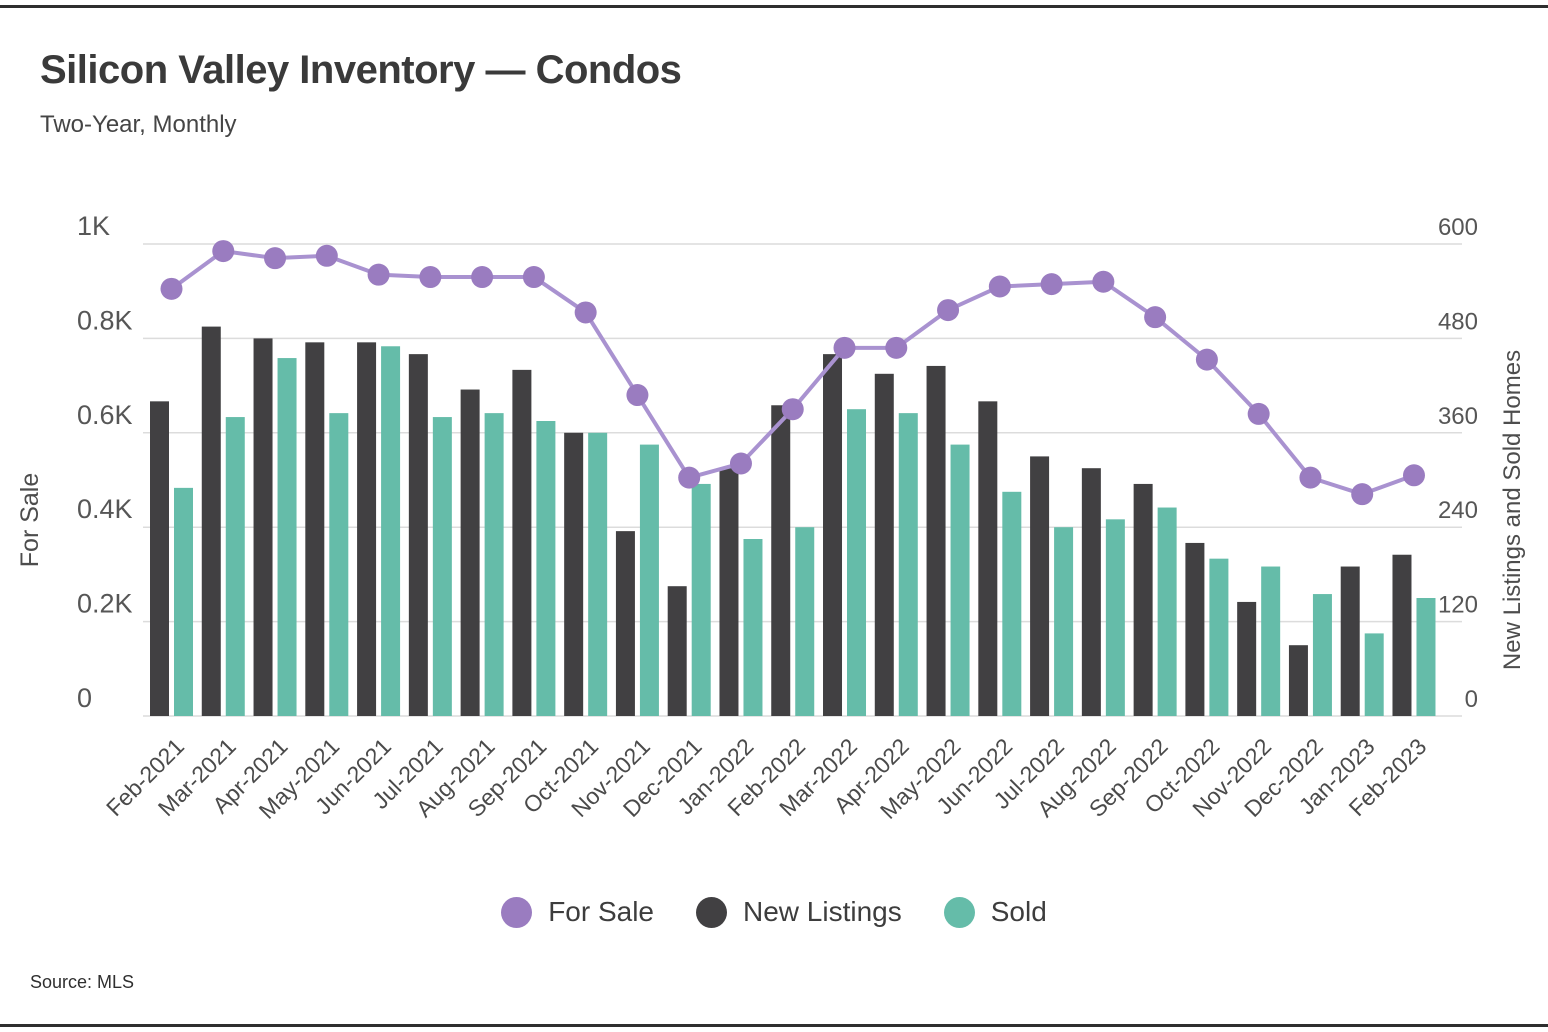 This screenshot has width=1548, height=1032. Describe the element at coordinates (105, 509) in the screenshot. I see `left-axis-tick-label: 0.4K` at that location.